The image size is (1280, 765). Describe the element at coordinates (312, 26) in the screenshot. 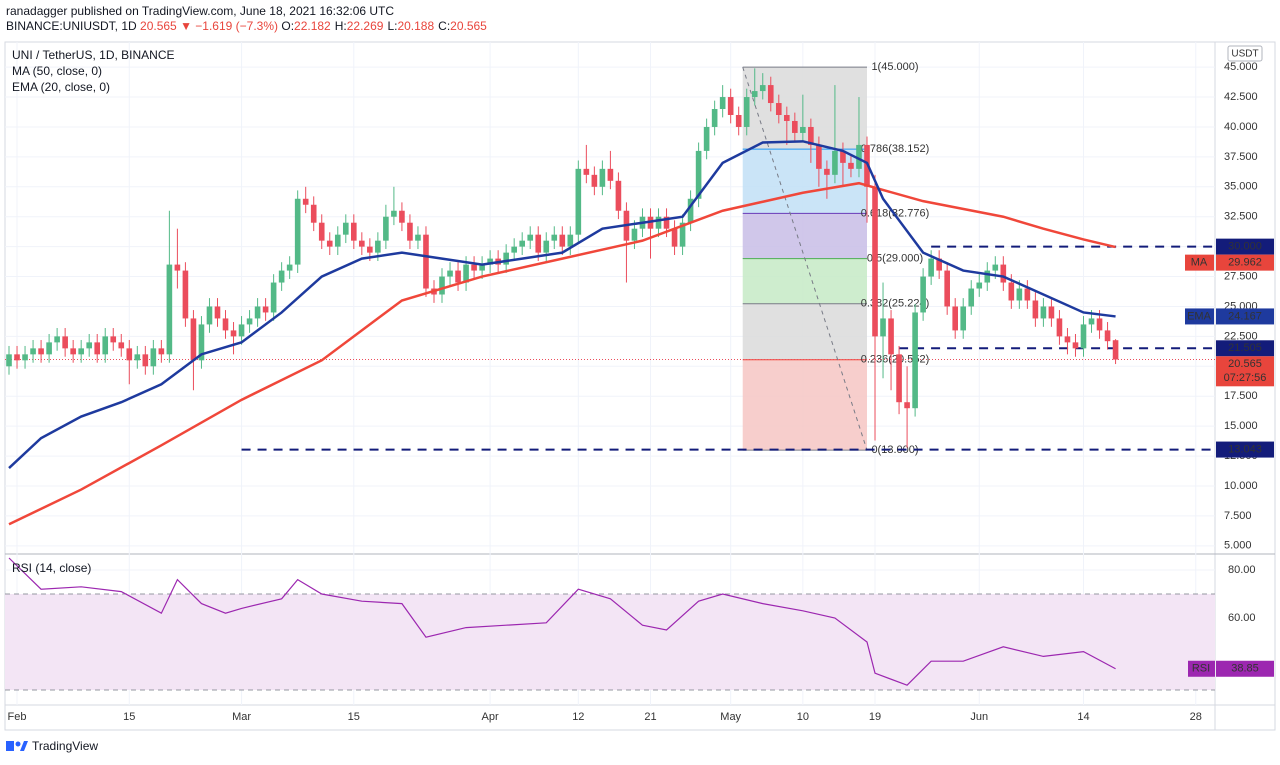

I see `field-value: 22.182` at that location.